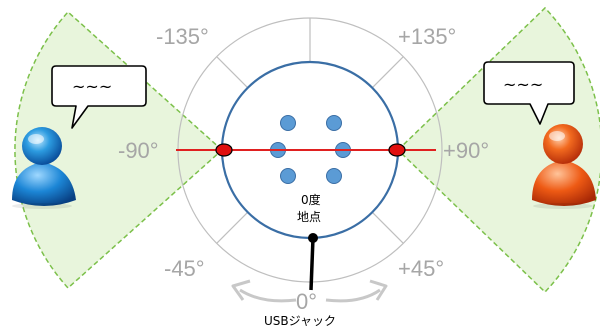 The height and width of the screenshot is (329, 600). Describe the element at coordinates (224, 150) in the screenshot. I see `left-beam-marker` at that location.